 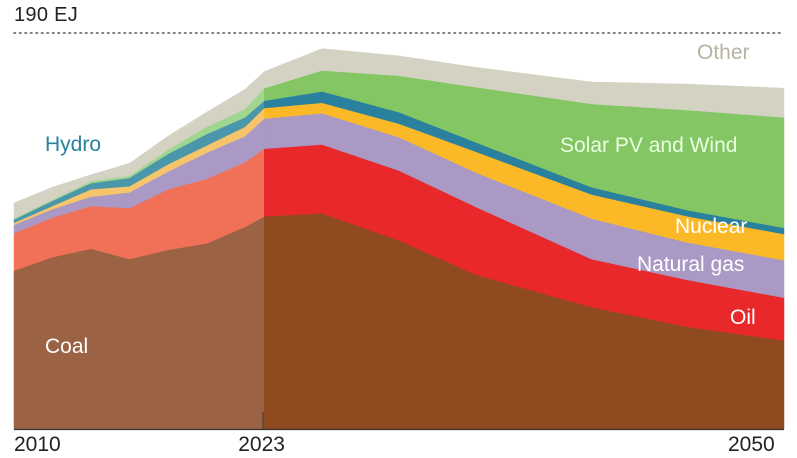 I want to click on series-label-other: Other, so click(x=723, y=52).